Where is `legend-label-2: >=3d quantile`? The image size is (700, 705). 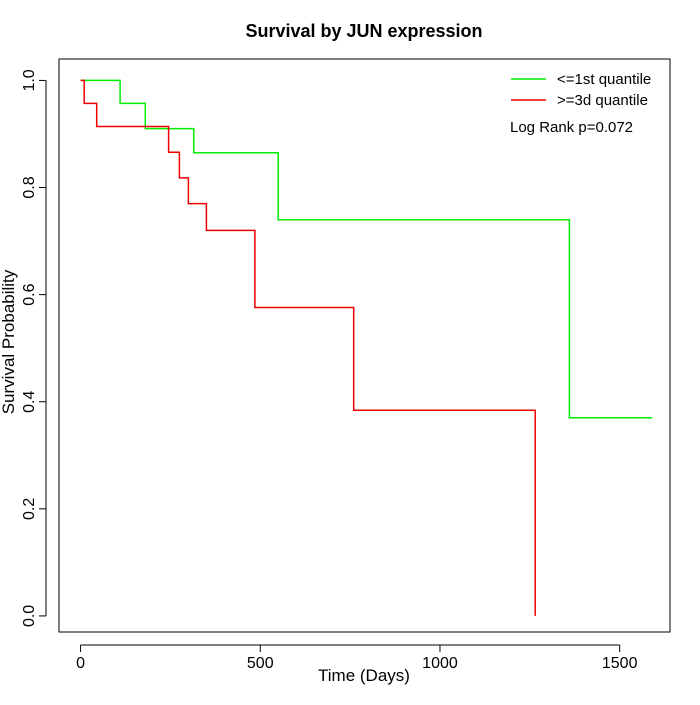
legend-label-2: >=3d quantile is located at coordinates (602, 100).